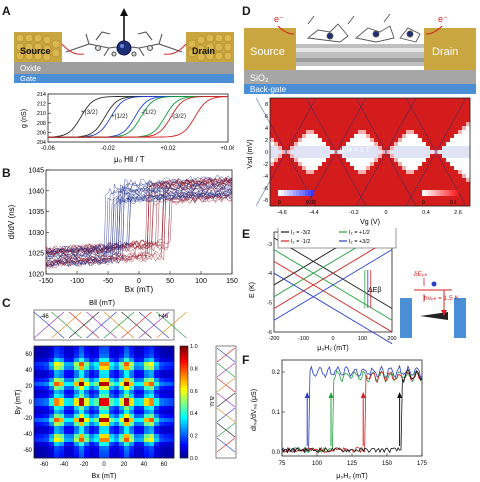  Describe the element at coordinates (259, 78) in the screenshot. I see `sio2-label: SiO₂` at that location.